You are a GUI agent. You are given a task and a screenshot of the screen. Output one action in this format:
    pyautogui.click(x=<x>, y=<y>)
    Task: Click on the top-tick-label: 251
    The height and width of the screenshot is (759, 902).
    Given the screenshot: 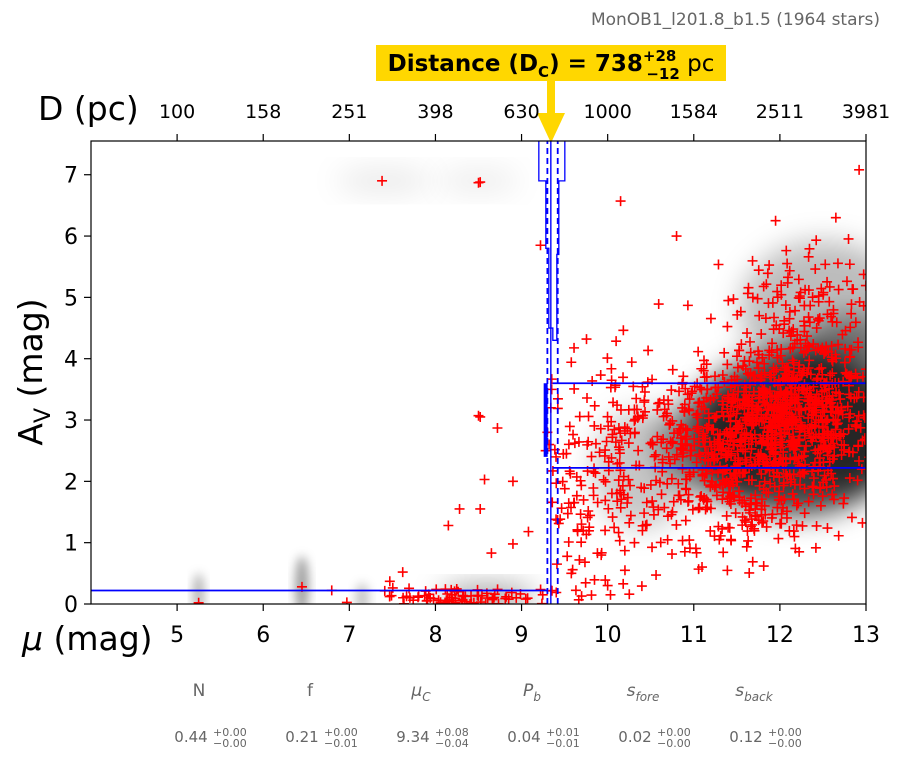 What is the action you would take?
    pyautogui.click(x=349, y=112)
    